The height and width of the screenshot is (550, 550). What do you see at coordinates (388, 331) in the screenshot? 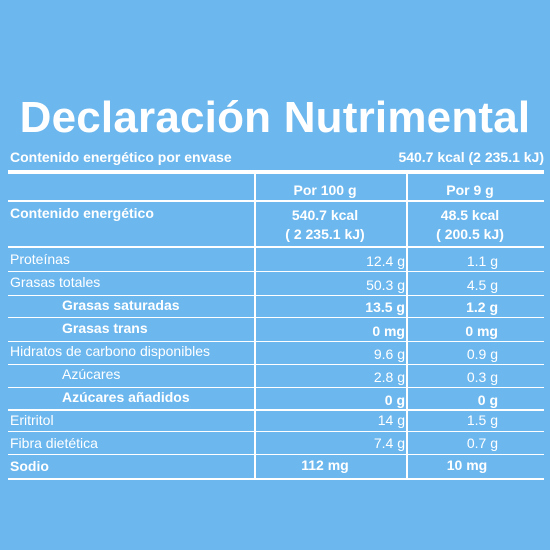
I see `row-per100-grasas-trans: 0 mg` at bounding box center [388, 331].